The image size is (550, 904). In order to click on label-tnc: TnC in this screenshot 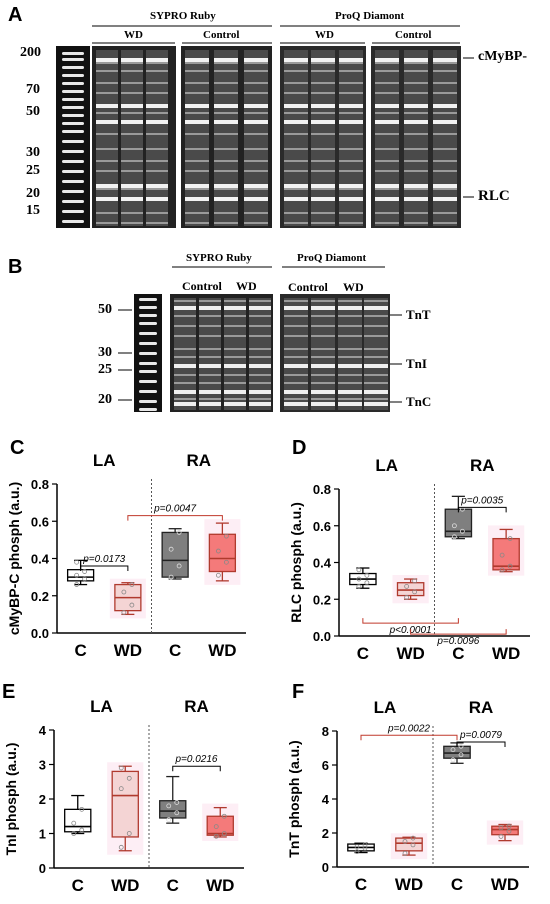, I will do `click(419, 401)`.